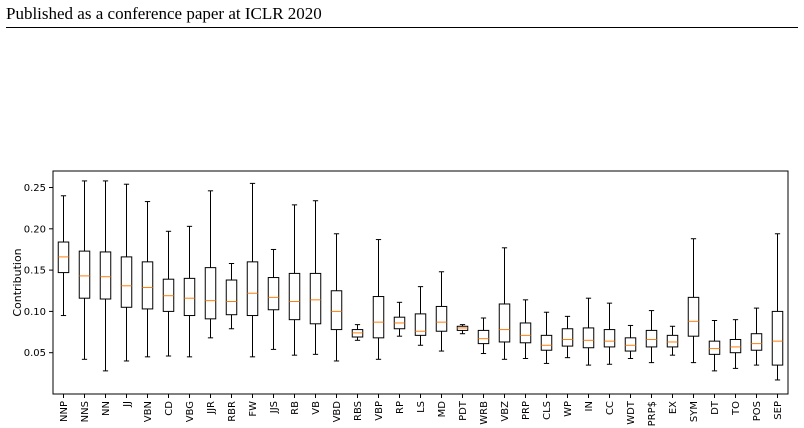  Describe the element at coordinates (253, 409) in the screenshot. I see `x-tick-label: FW` at that location.